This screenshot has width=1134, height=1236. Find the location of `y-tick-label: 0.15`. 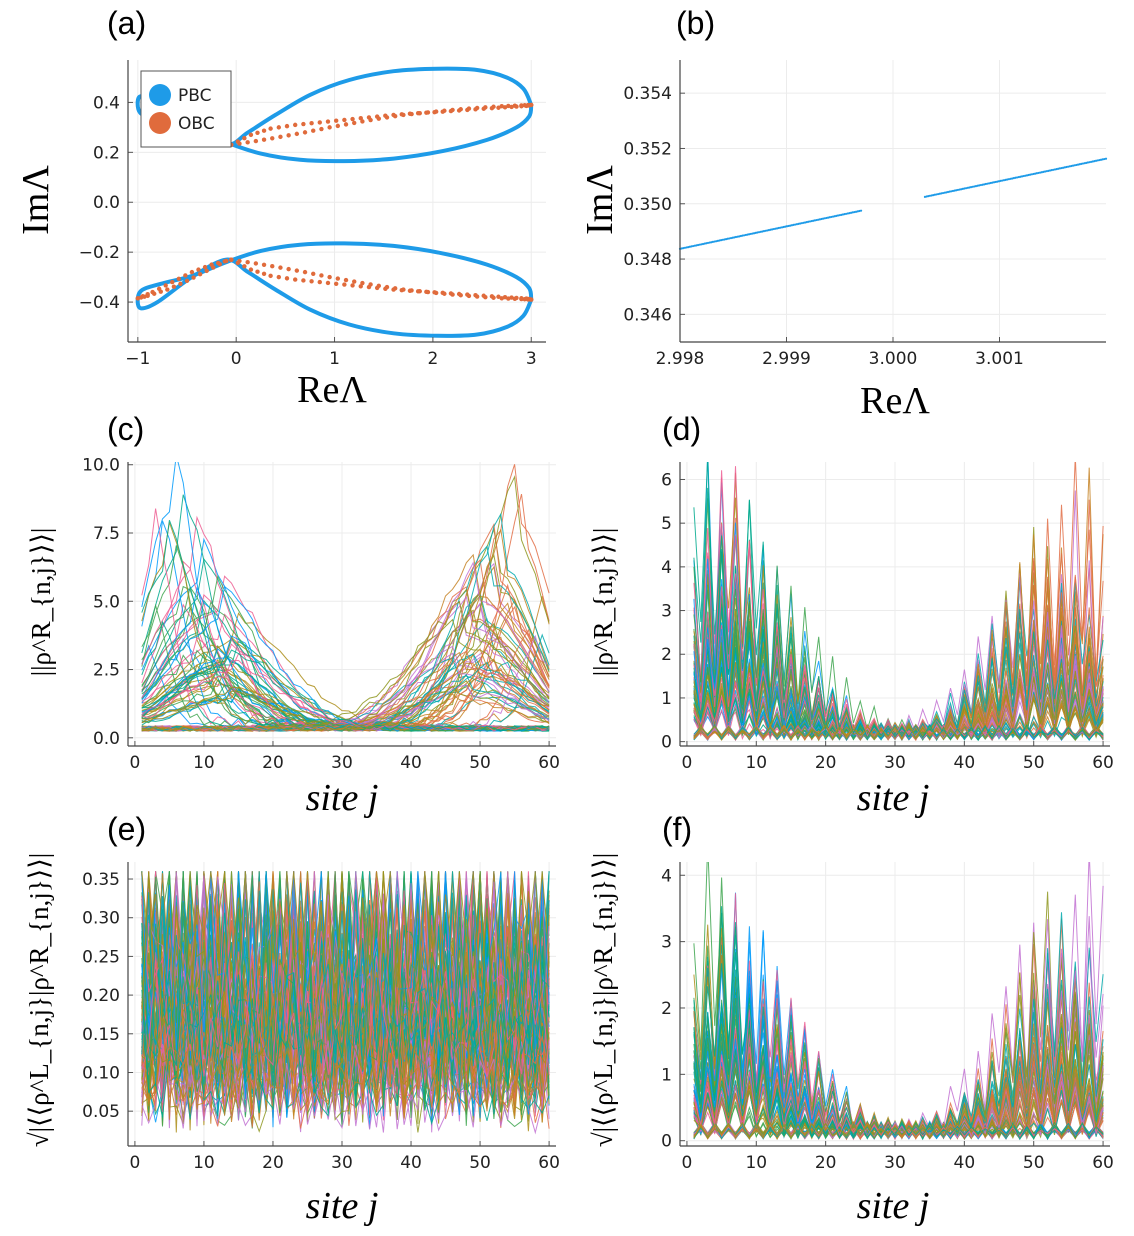

y-tick-label: 0.15 is located at coordinates (101, 1035).